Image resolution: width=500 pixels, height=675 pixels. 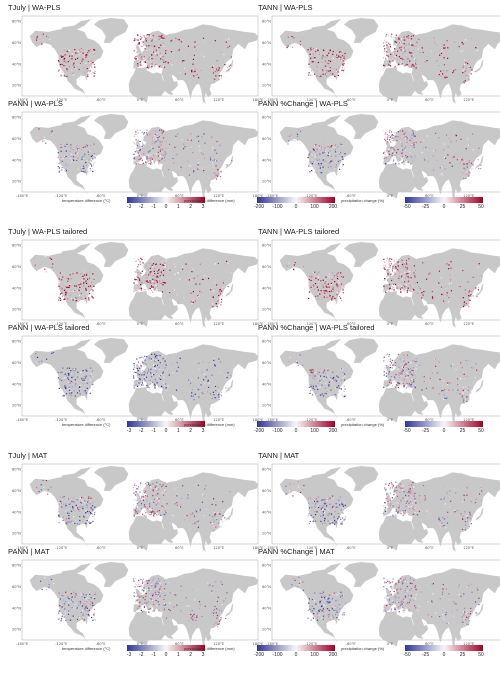 I want to click on lat-tick-label: 20°N, so click(x=16, y=534).